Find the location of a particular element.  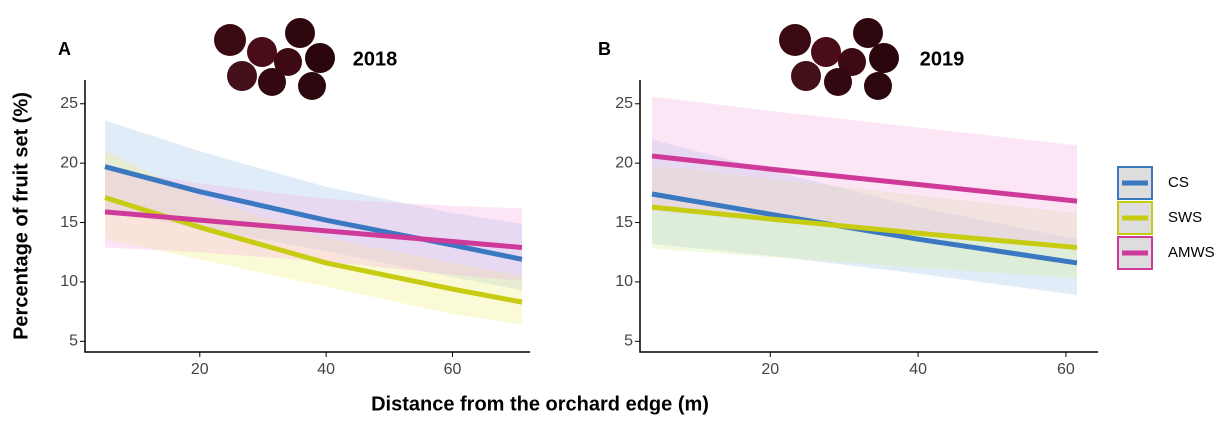

y-axis-label: Percentage of fruit set (%) is located at coordinates (21, 216).